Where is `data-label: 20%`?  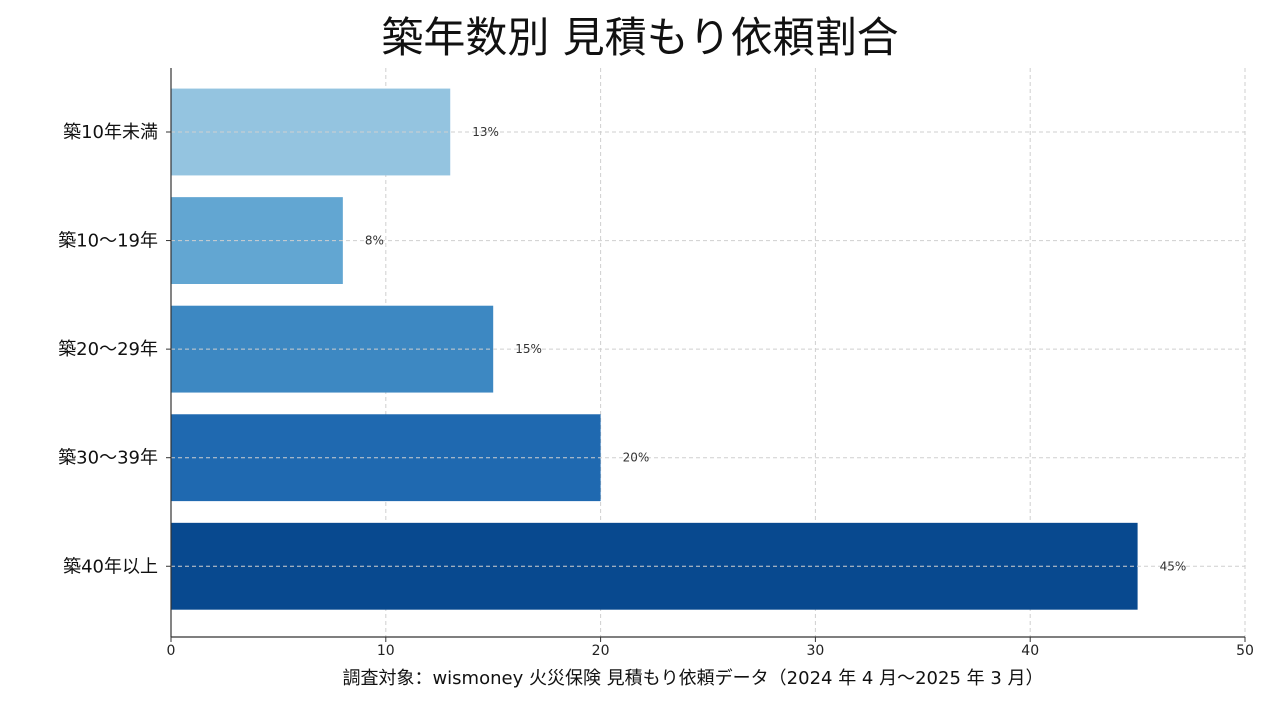 data-label: 20% is located at coordinates (636, 458).